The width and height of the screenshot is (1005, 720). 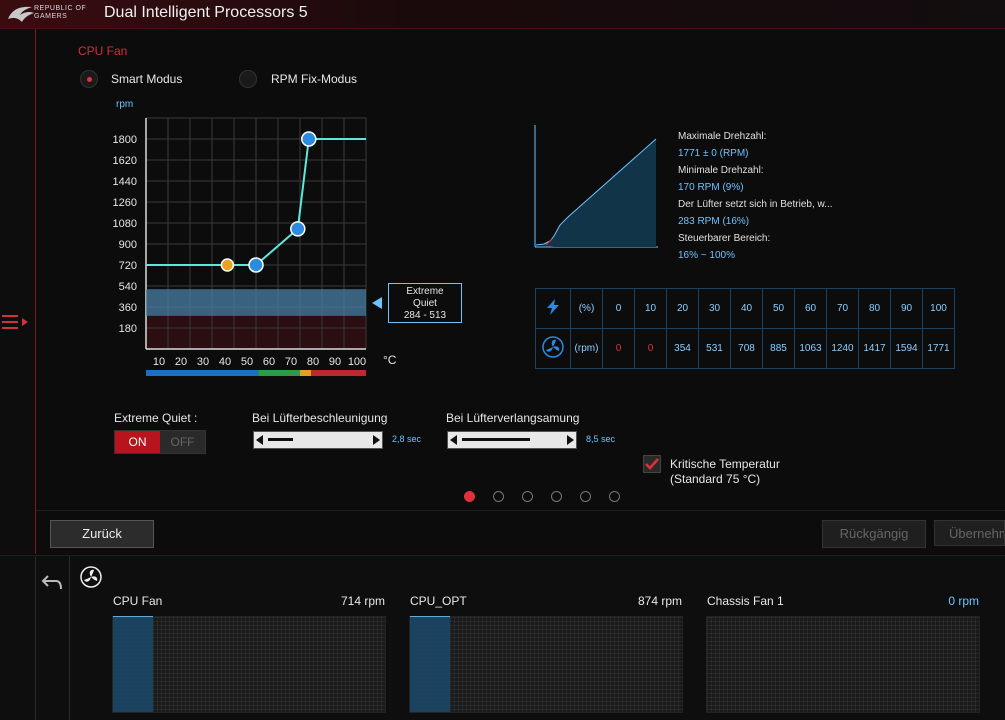 I want to click on back-button: Zurück, so click(x=102, y=534).